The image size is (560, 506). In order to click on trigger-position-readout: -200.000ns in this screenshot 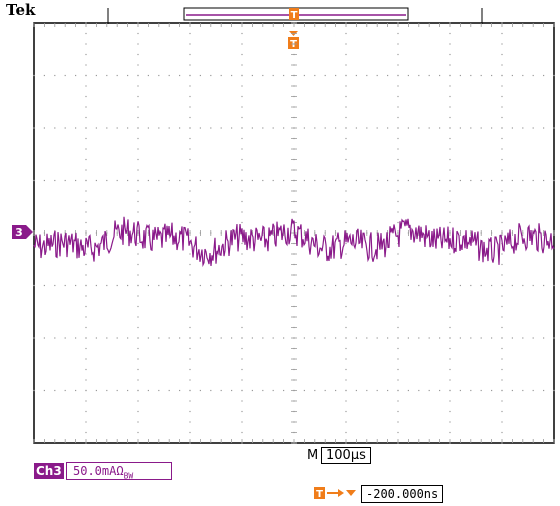, I will do `click(402, 494)`.